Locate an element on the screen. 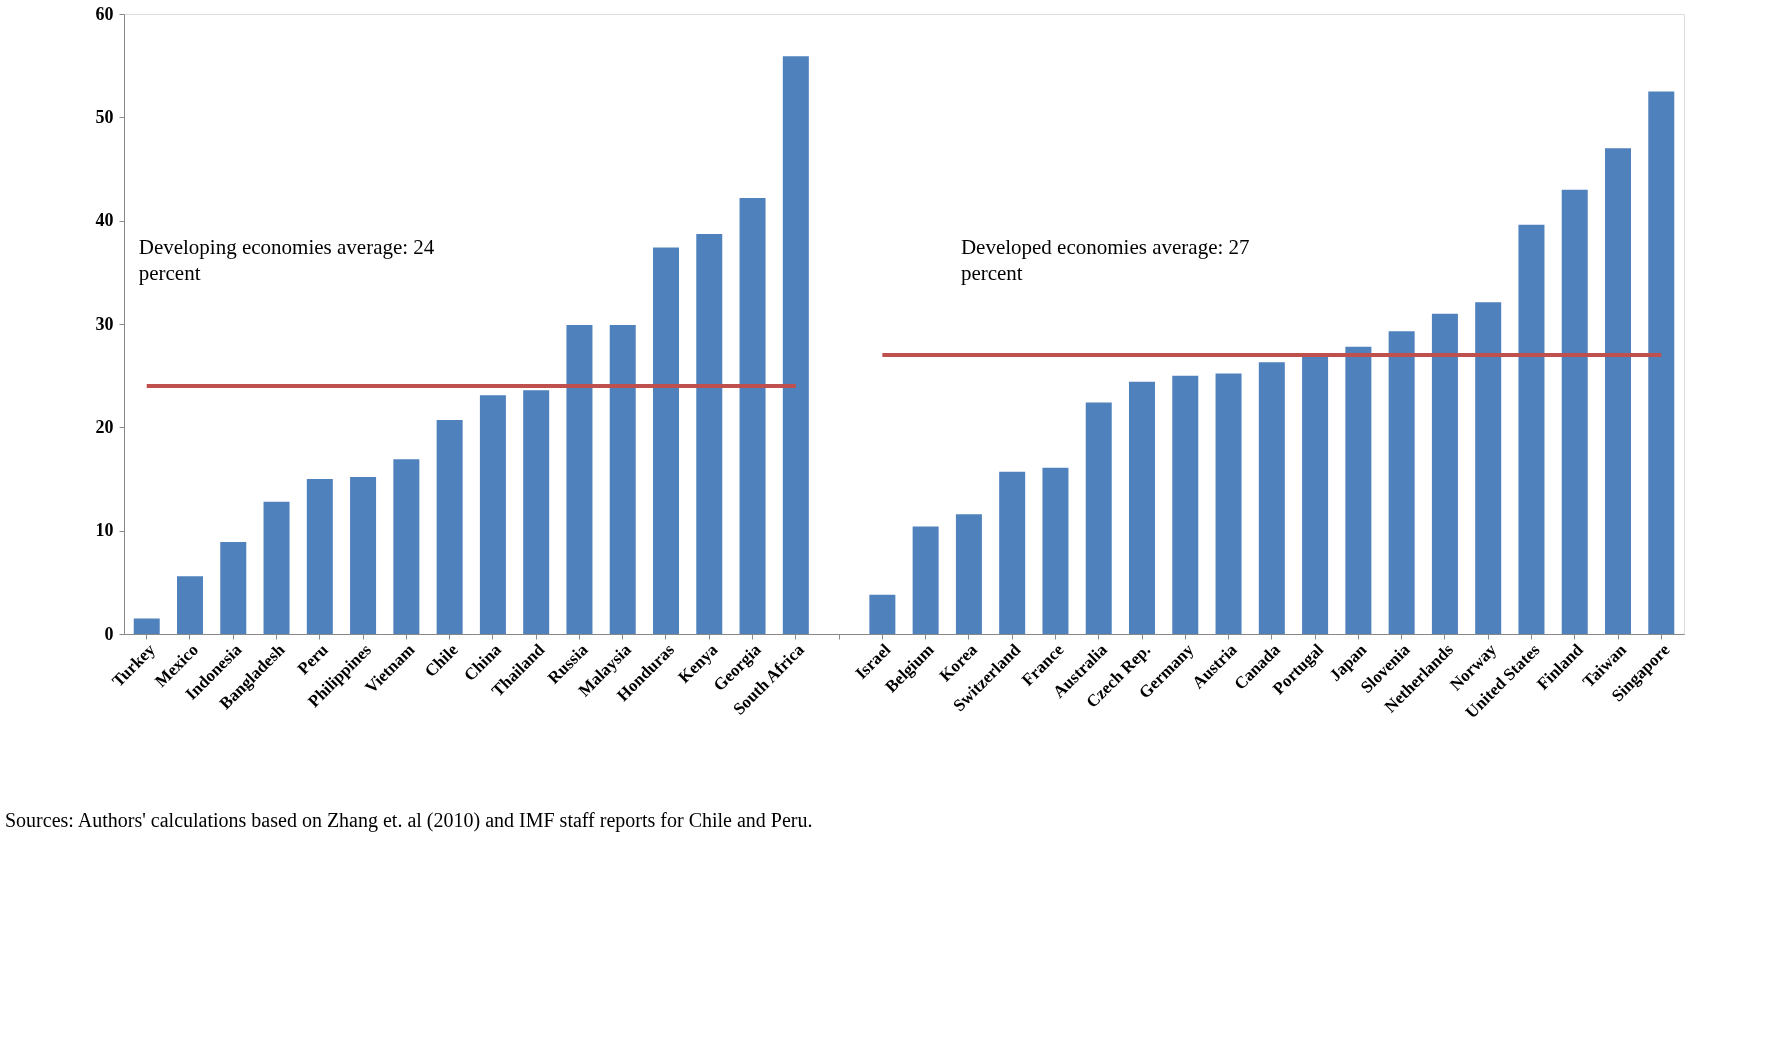 This screenshot has width=1782, height=1059. y-tick-label: 50 is located at coordinates (104, 116).